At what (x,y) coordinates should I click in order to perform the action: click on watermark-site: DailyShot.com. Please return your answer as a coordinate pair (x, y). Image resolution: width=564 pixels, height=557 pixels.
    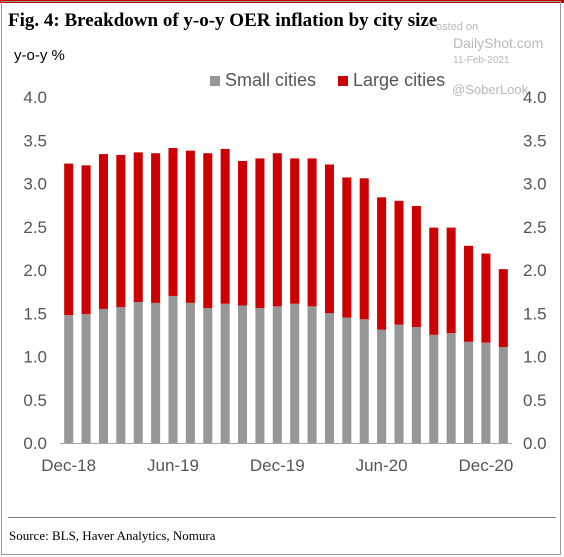
    Looking at the image, I should click on (498, 43).